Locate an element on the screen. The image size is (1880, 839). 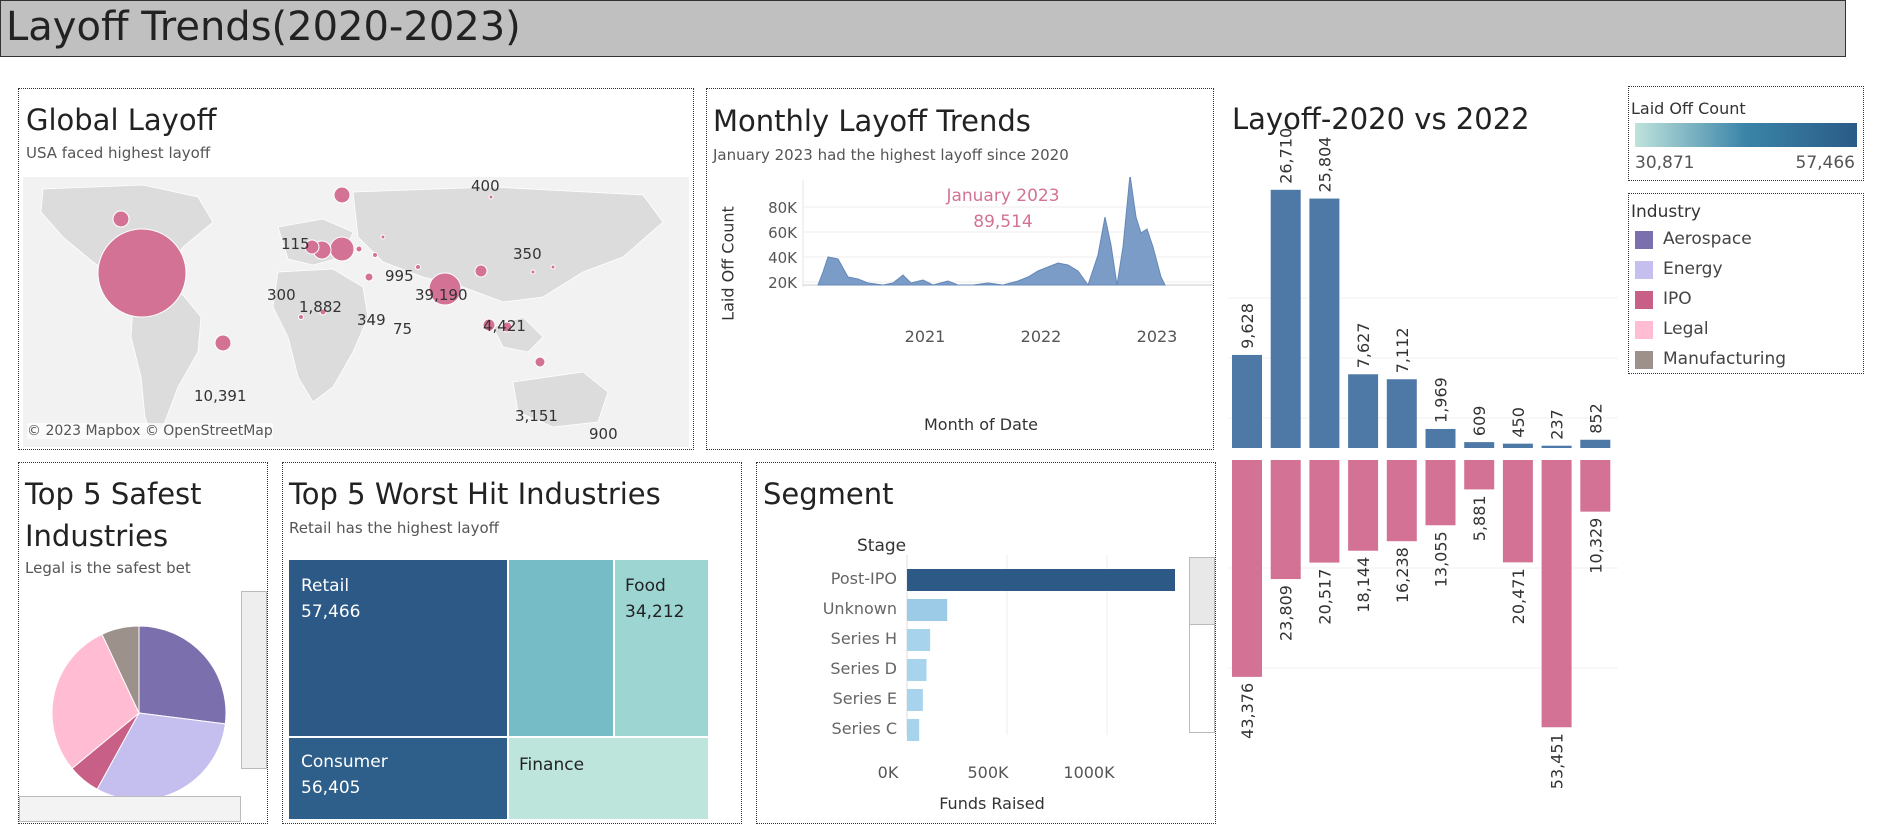
pie-slice-aerospace is located at coordinates (182, 675).